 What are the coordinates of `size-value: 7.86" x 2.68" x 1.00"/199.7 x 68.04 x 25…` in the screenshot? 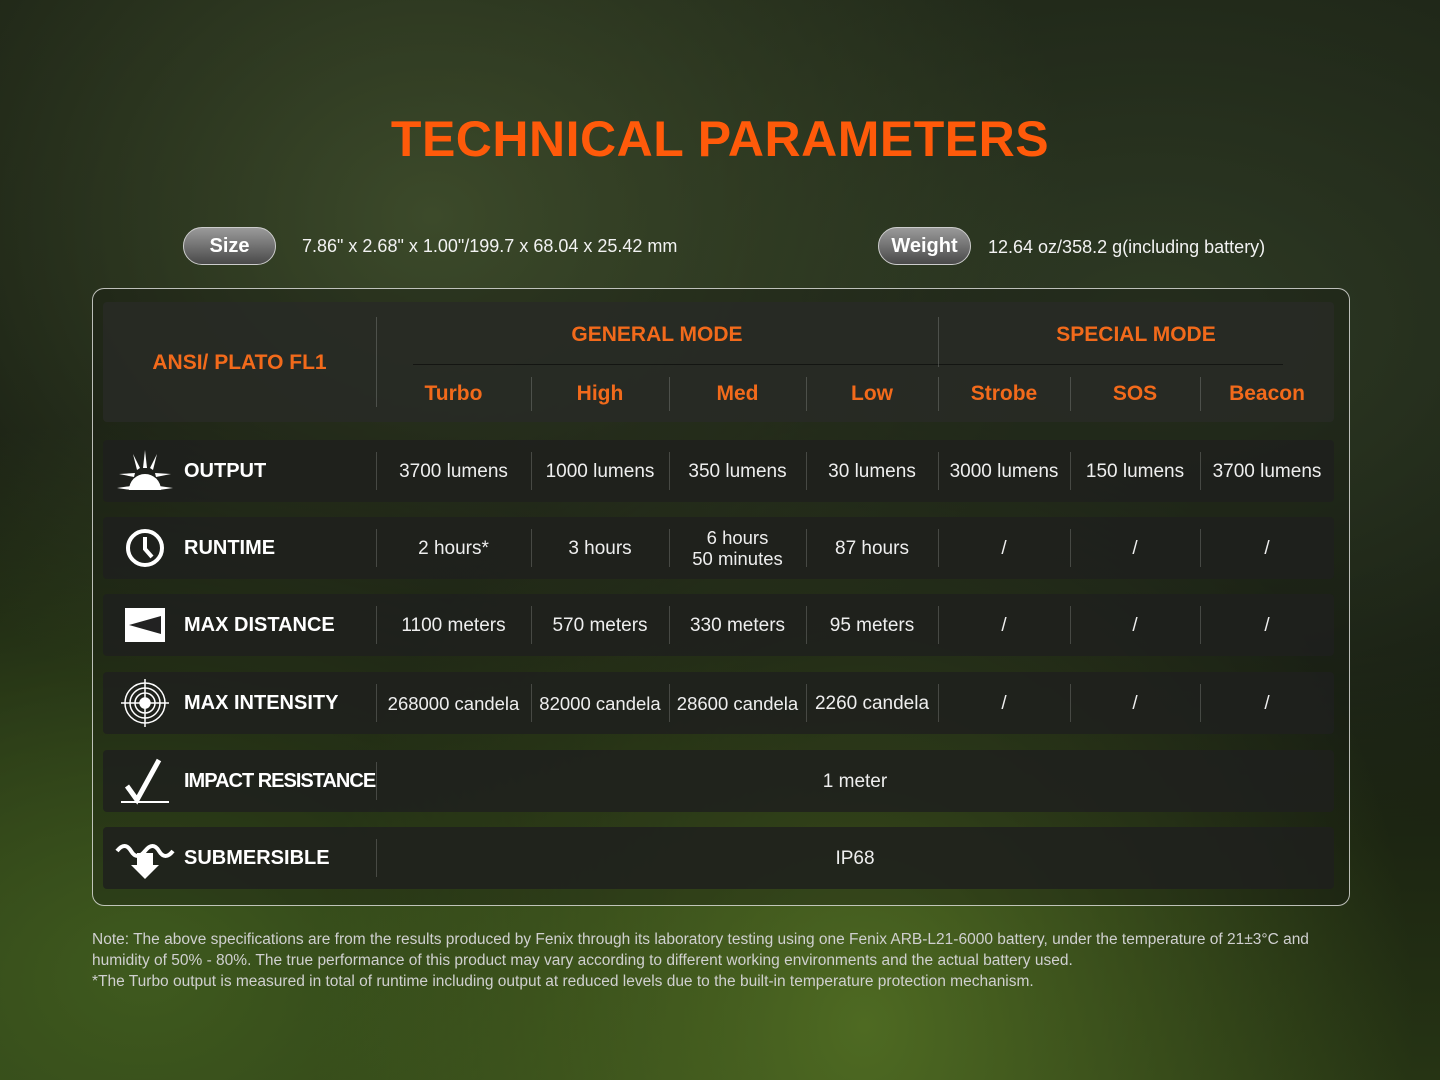 It's located at (490, 246).